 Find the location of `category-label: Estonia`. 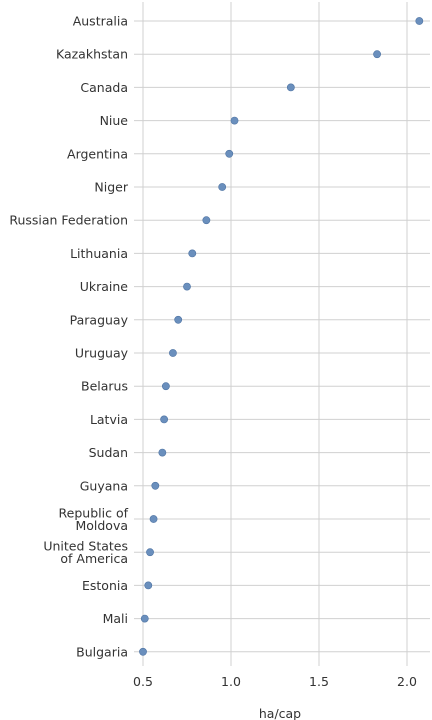

category-label: Estonia is located at coordinates (105, 585).